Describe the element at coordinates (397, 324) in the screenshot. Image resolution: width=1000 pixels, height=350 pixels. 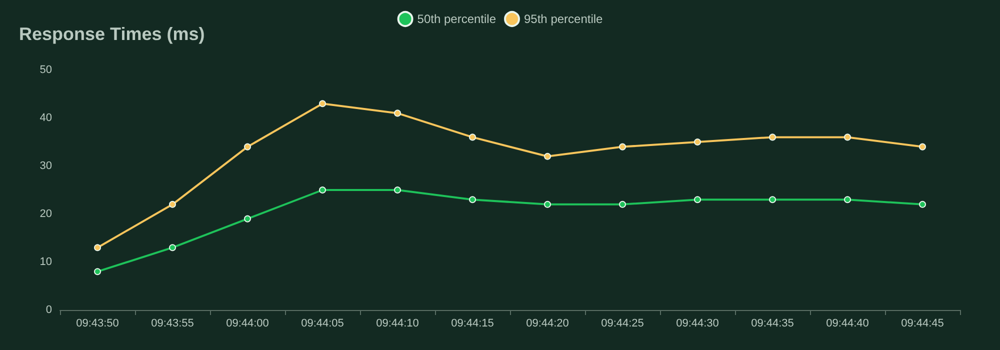
I see `x-tick-label: 09:44:10` at that location.